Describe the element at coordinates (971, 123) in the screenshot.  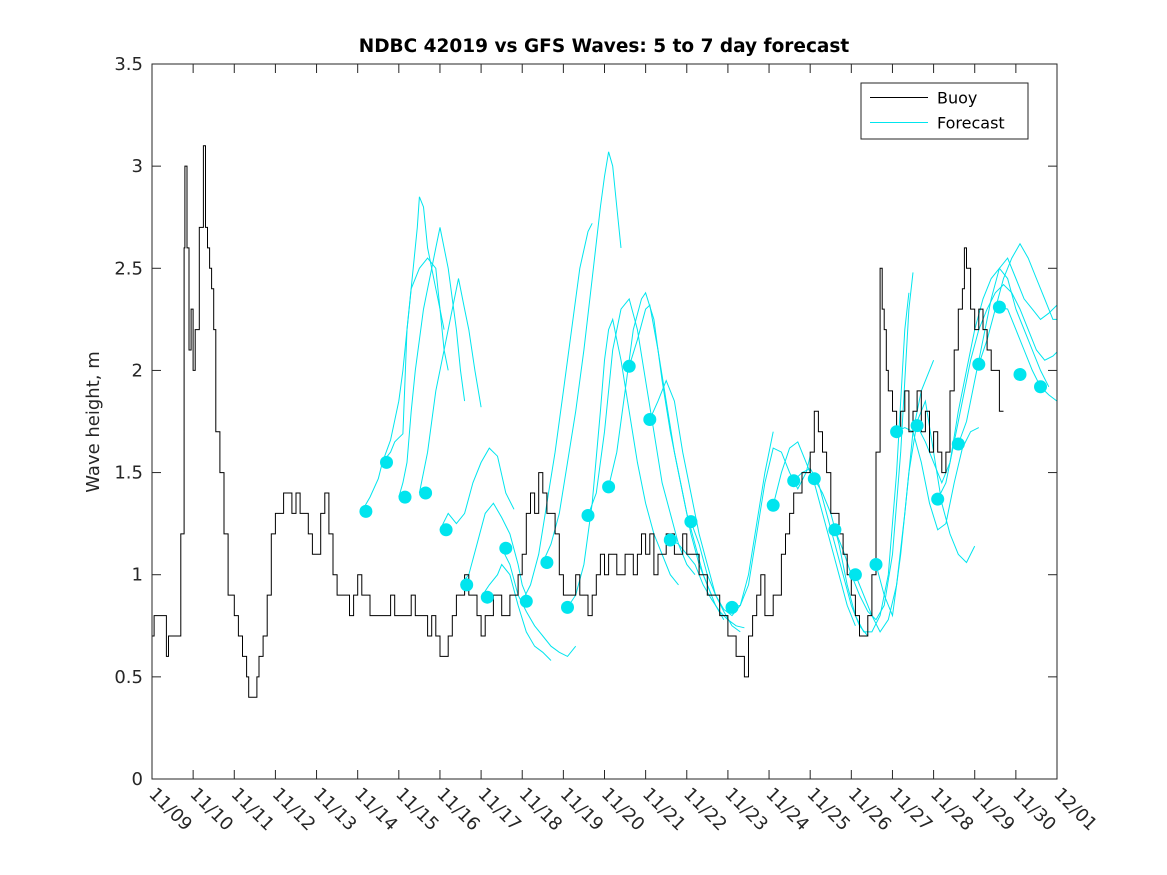
I see `legend-forecast-label: Forecast` at that location.